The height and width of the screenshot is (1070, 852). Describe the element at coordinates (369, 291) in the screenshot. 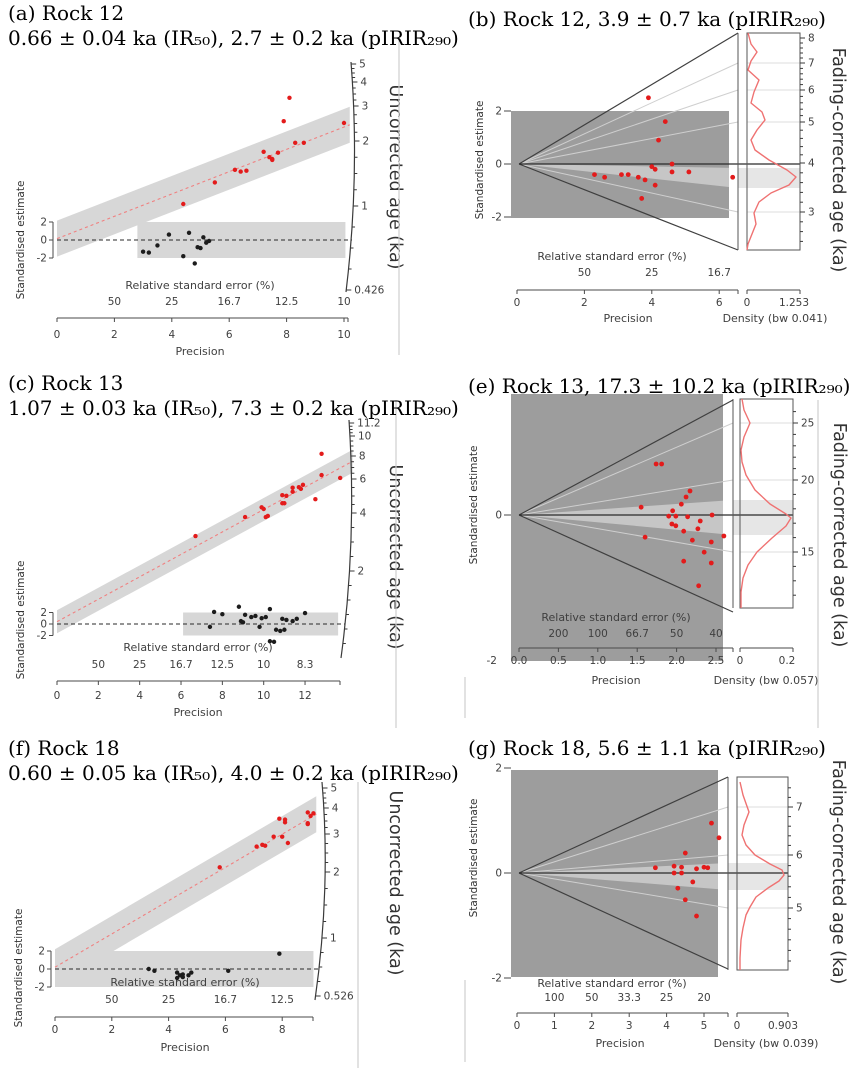

I see `svg-text: 0.426` at that location.